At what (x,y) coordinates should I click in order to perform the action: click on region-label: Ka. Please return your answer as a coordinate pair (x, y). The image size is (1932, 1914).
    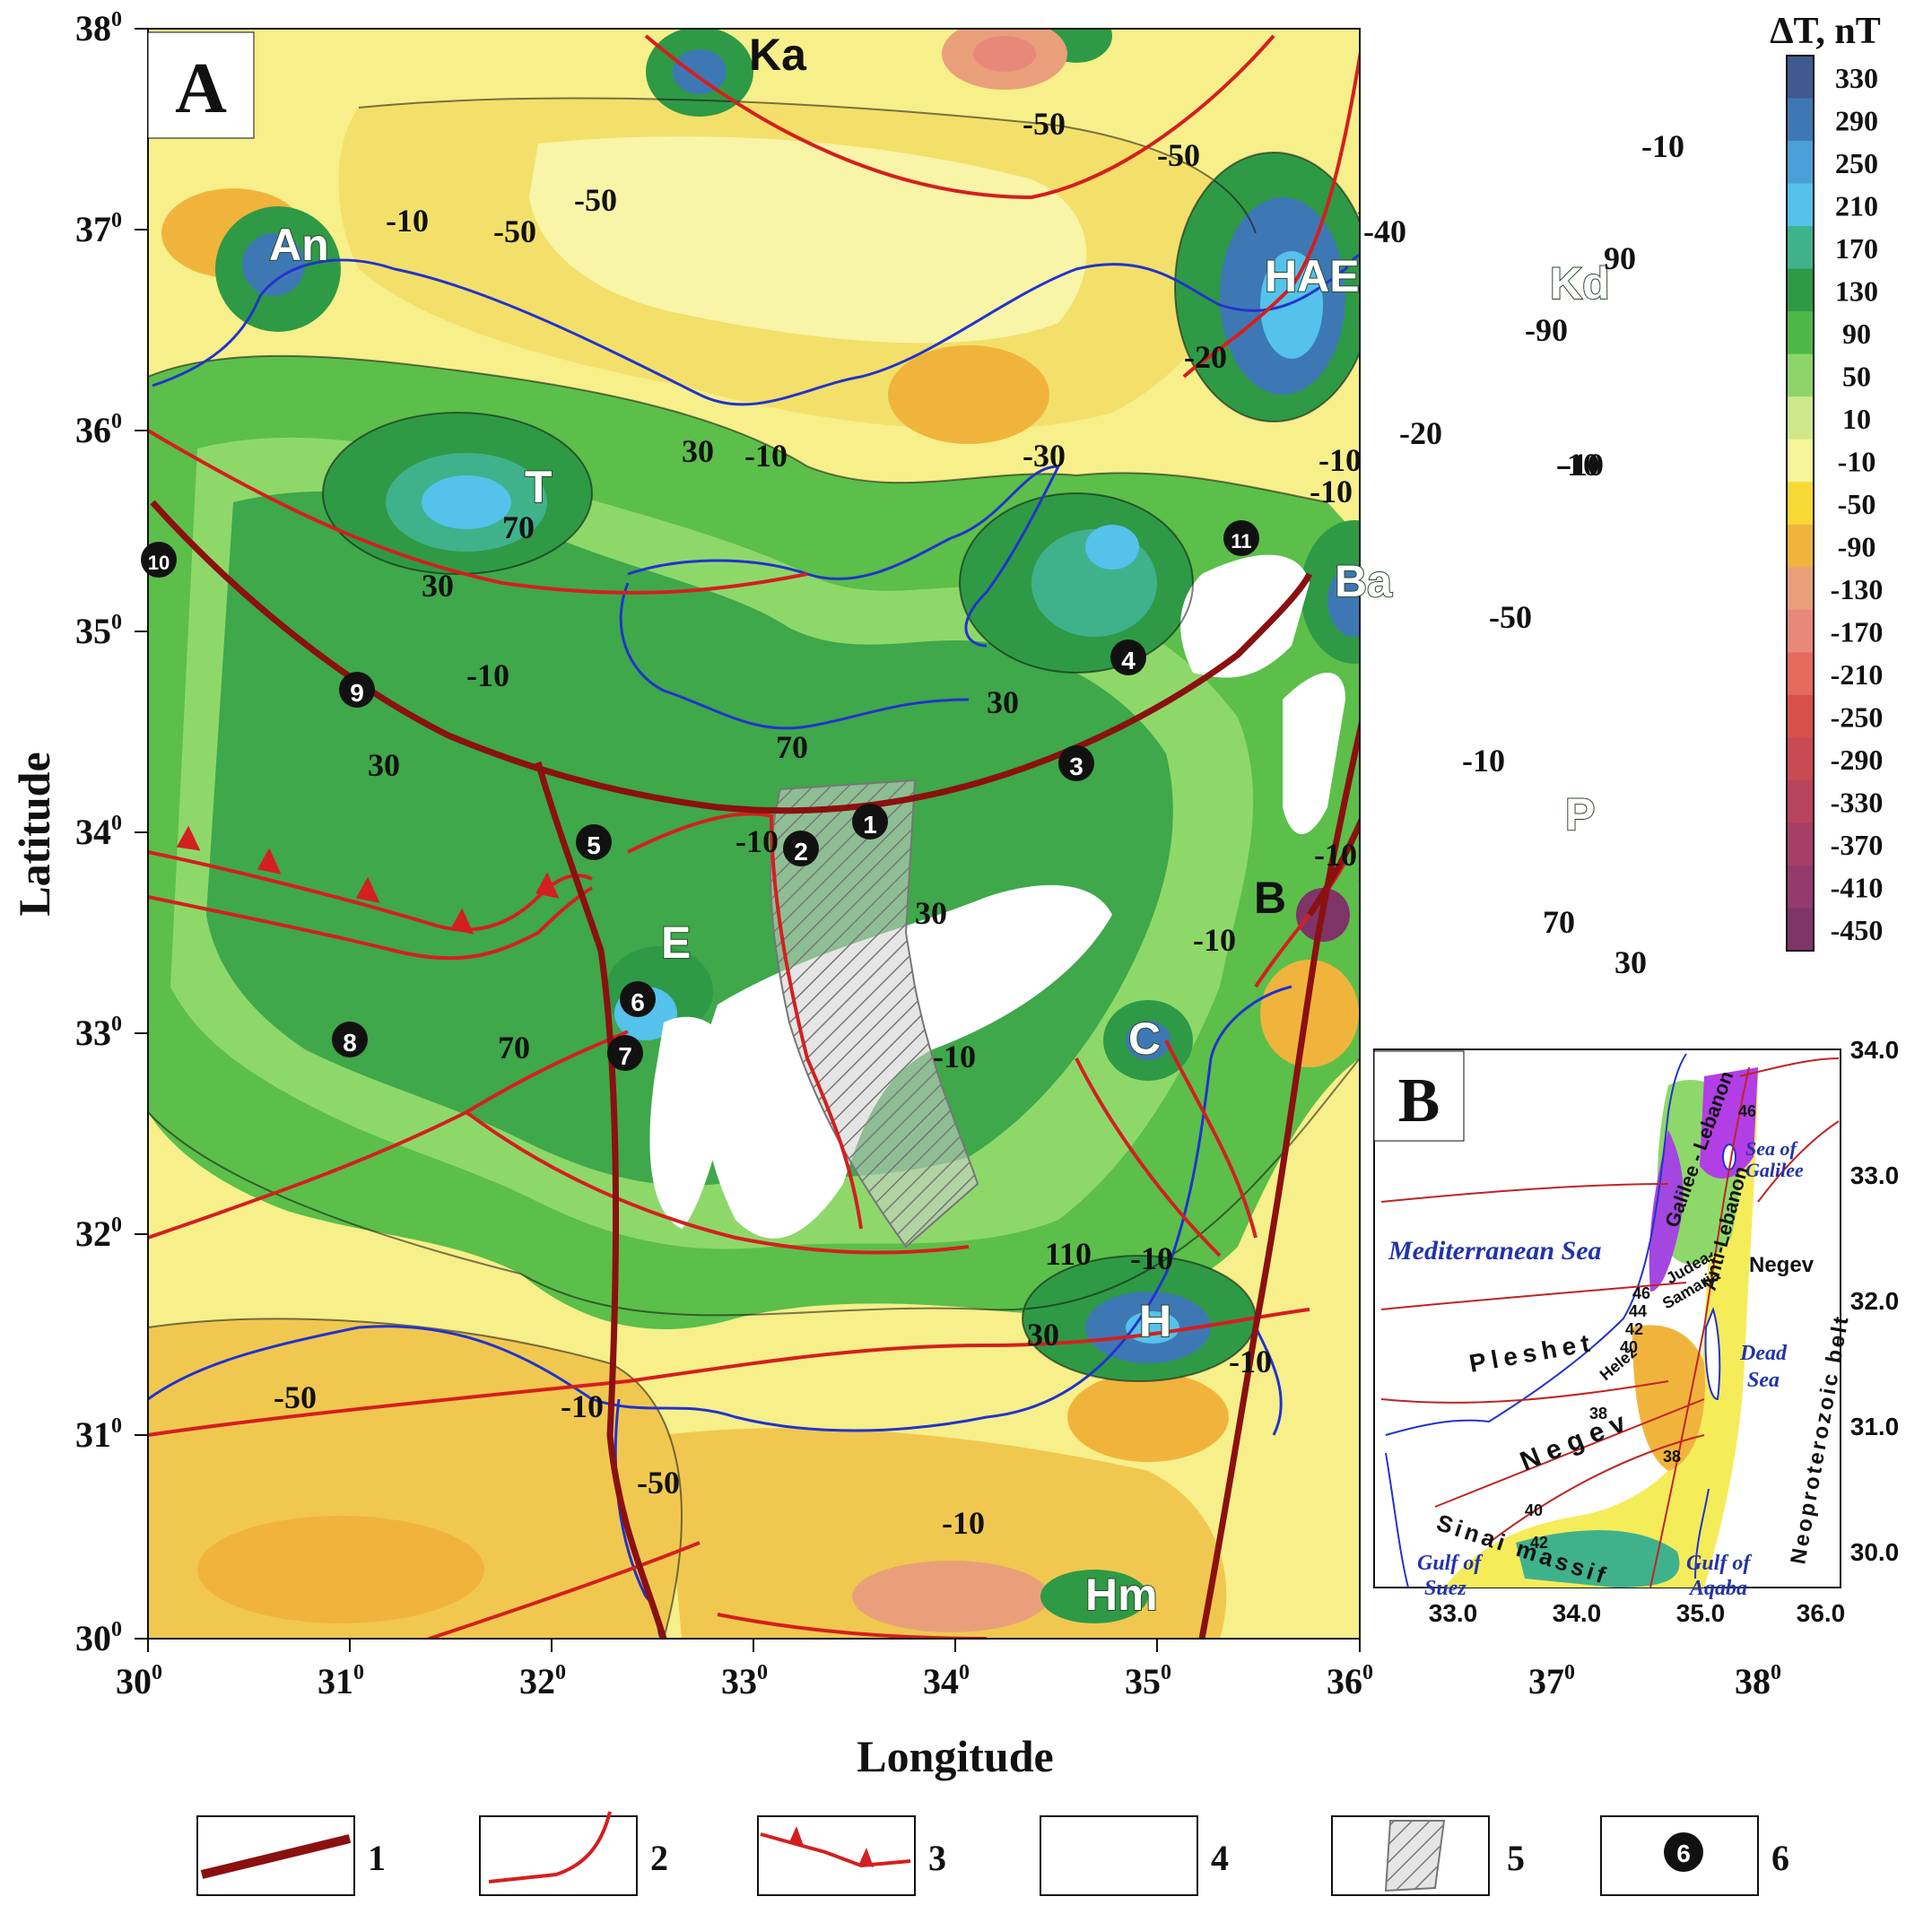
    Looking at the image, I should click on (778, 55).